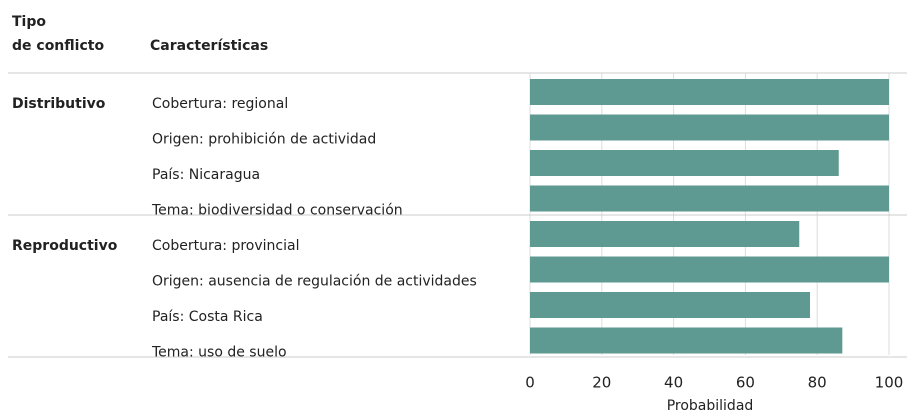 This screenshot has width=907, height=415. What do you see at coordinates (264, 140) in the screenshot?
I see `category-label: Origen: prohibición de actividad` at bounding box center [264, 140].